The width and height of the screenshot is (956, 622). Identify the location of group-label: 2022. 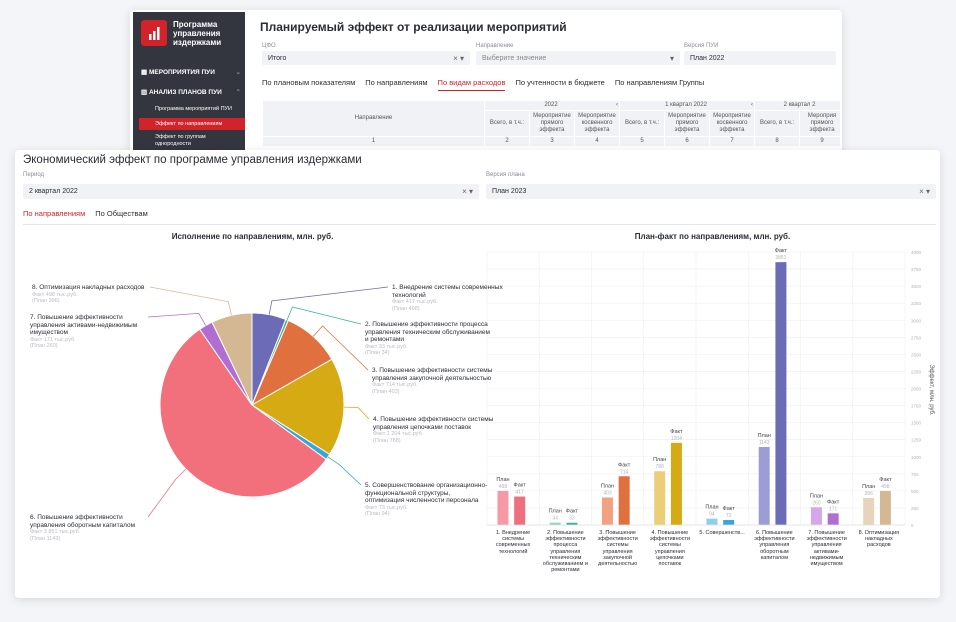
(551, 105).